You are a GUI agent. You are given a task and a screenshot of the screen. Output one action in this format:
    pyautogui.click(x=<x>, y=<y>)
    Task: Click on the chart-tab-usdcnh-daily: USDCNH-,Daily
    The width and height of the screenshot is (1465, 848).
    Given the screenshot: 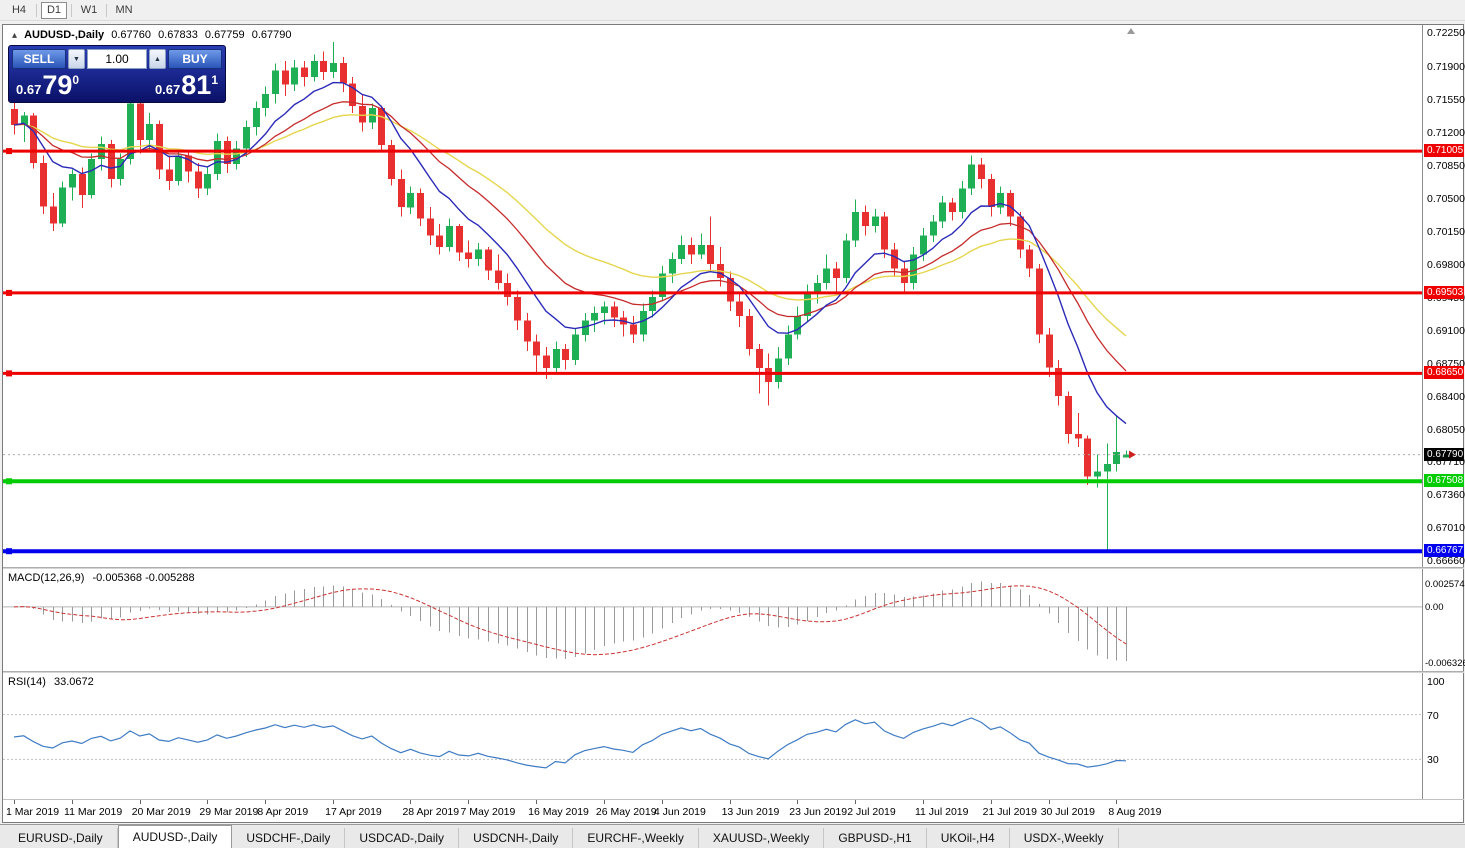 What is the action you would take?
    pyautogui.click(x=516, y=838)
    